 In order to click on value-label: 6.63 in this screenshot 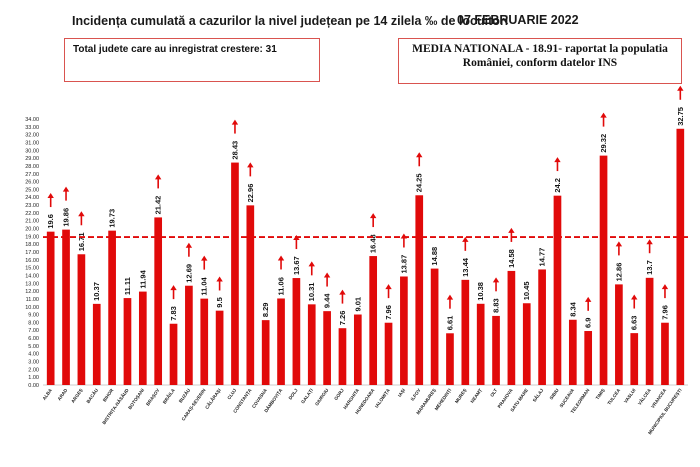, I will do `click(634, 323)`.